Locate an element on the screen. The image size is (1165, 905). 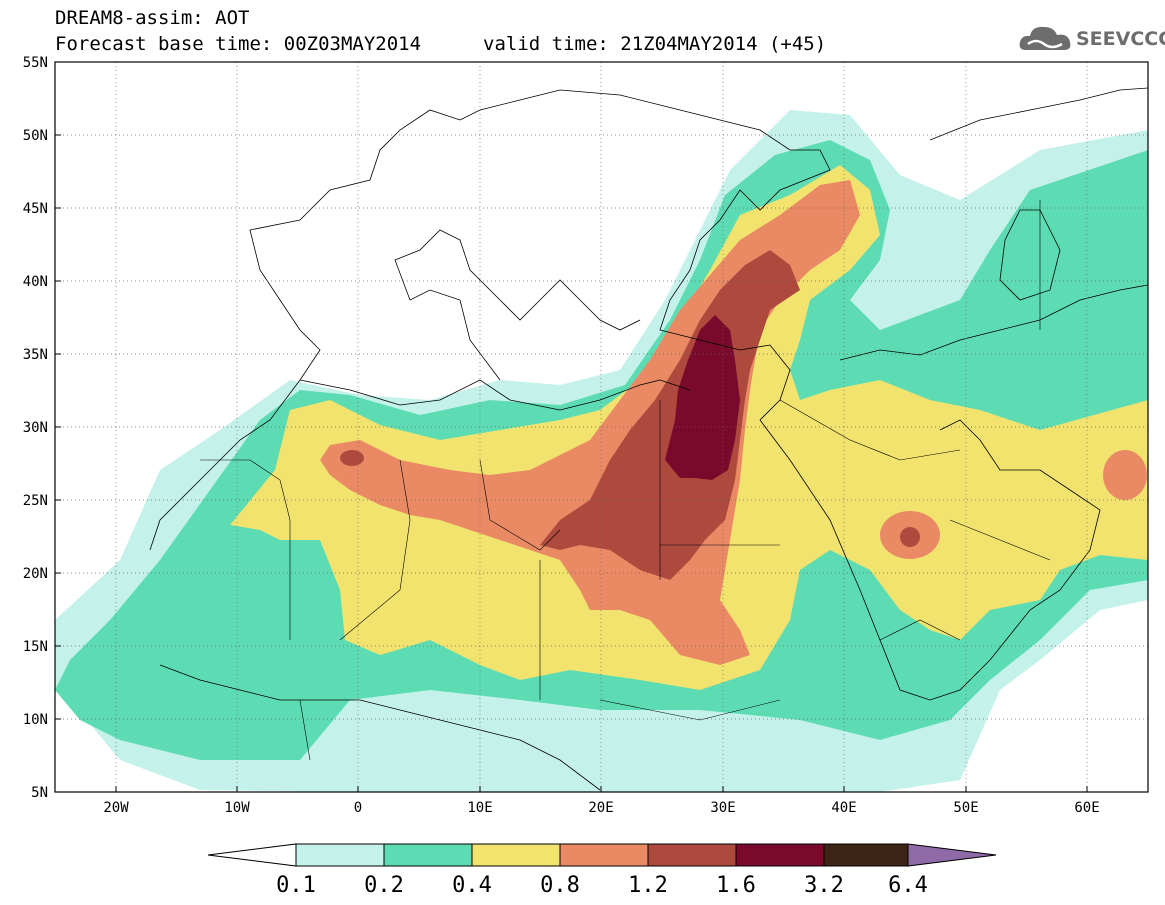
lat-label-55n: 55N is located at coordinates (35, 63).